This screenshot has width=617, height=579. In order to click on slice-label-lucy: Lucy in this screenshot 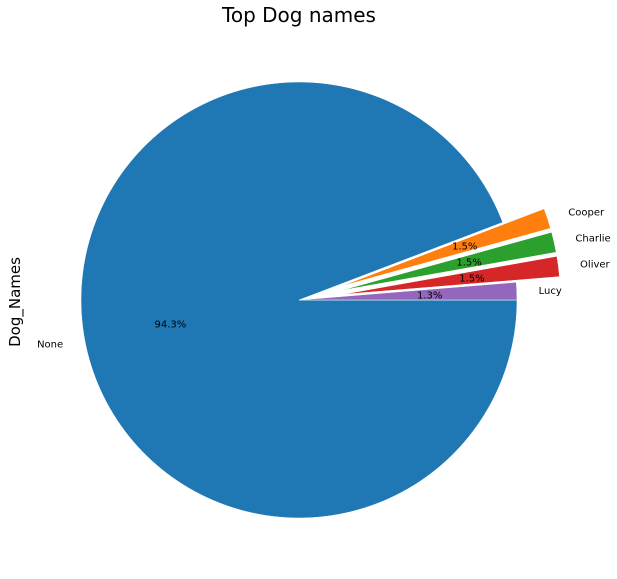, I will do `click(550, 291)`.